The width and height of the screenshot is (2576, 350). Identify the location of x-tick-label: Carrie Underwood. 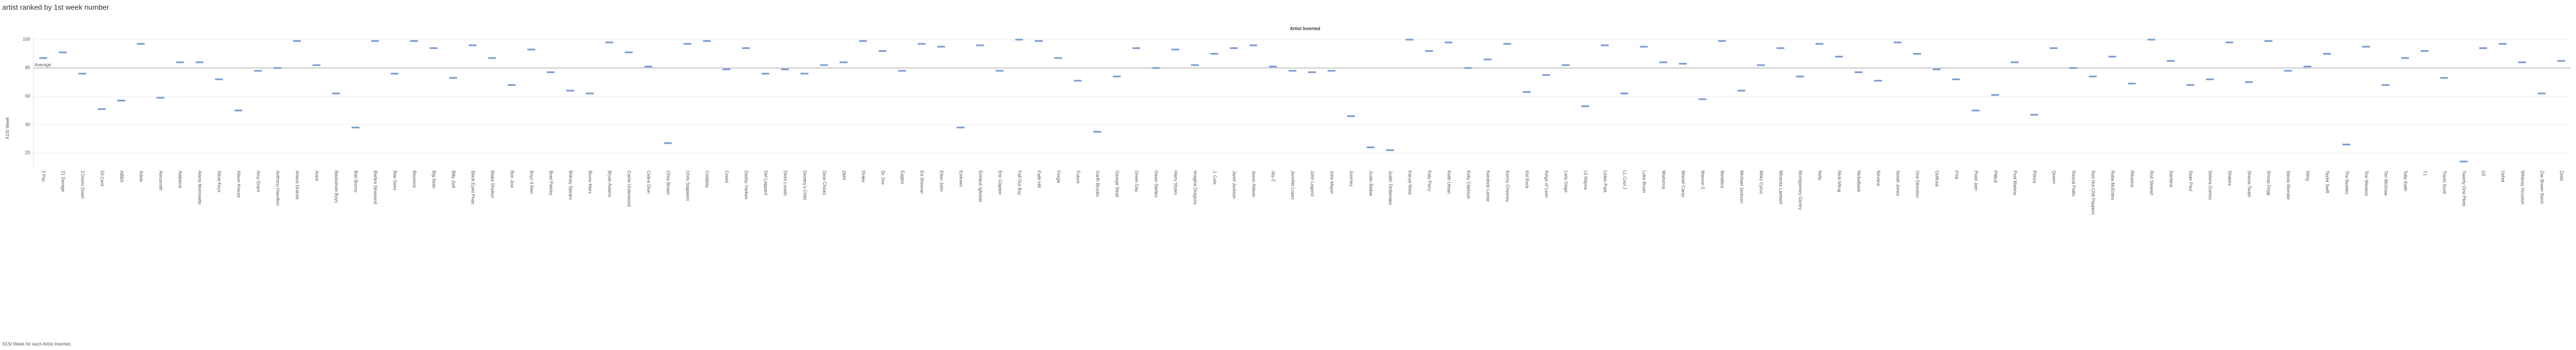
(628, 189).